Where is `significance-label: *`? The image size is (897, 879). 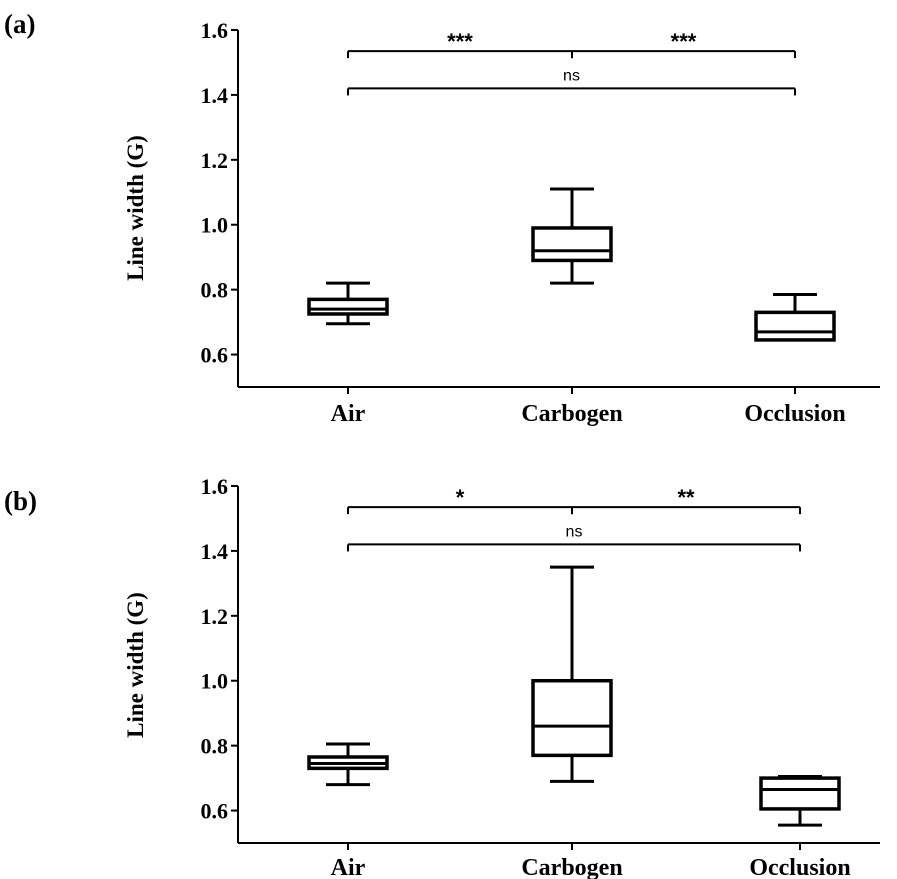 significance-label: * is located at coordinates (460, 497).